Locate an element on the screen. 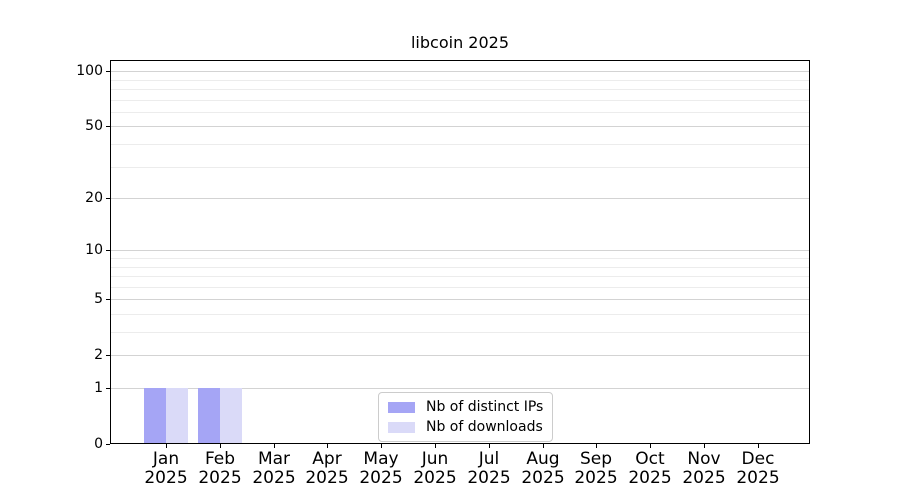 The image size is (900, 500). x-tick-label: Mar 2025 is located at coordinates (273, 469).